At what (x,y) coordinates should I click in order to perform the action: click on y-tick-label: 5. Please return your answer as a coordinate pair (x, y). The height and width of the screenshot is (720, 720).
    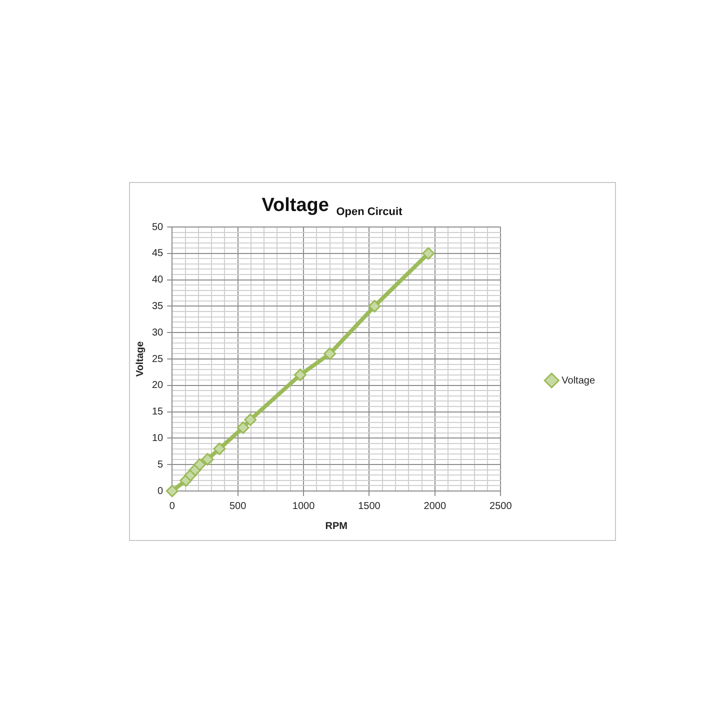
    Looking at the image, I should click on (161, 464).